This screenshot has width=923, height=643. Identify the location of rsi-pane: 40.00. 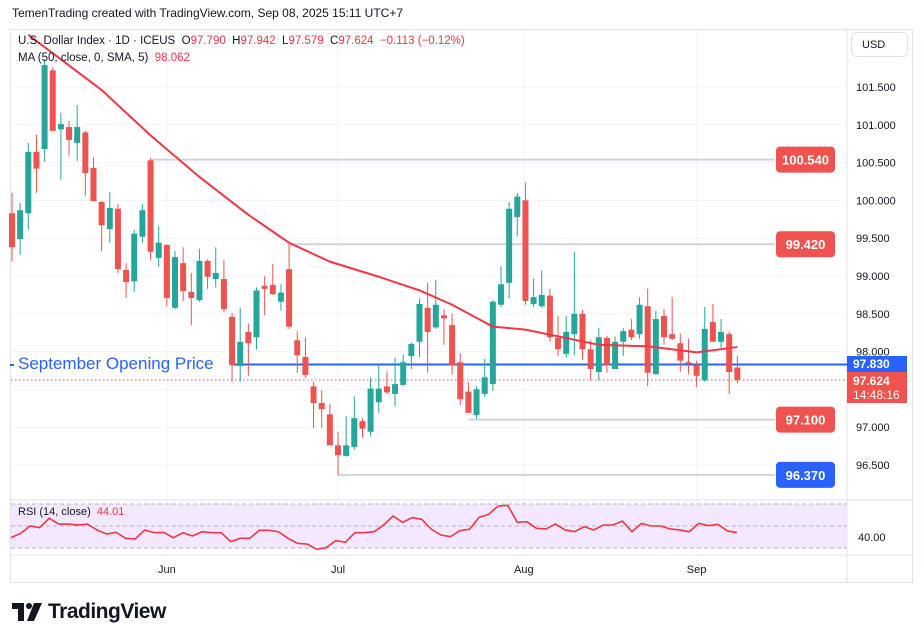
(448, 527).